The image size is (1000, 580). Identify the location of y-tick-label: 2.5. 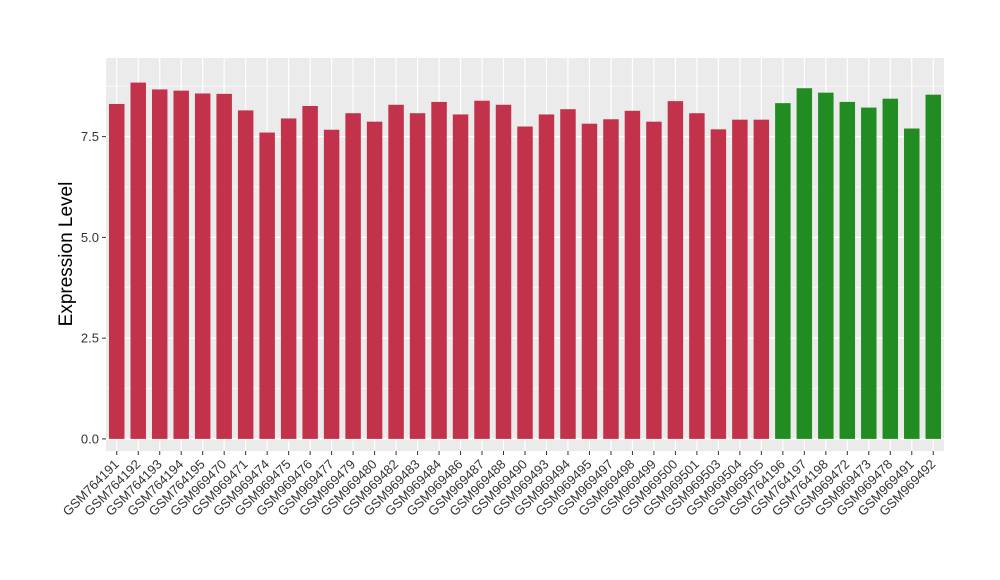
(90, 338).